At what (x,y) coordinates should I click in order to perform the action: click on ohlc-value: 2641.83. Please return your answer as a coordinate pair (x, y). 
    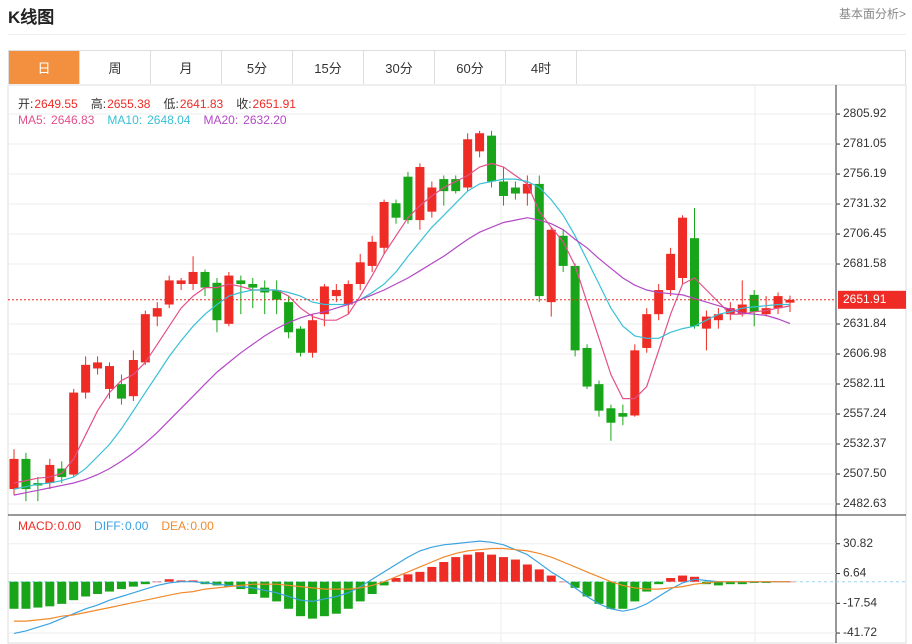
    Looking at the image, I should click on (201, 104).